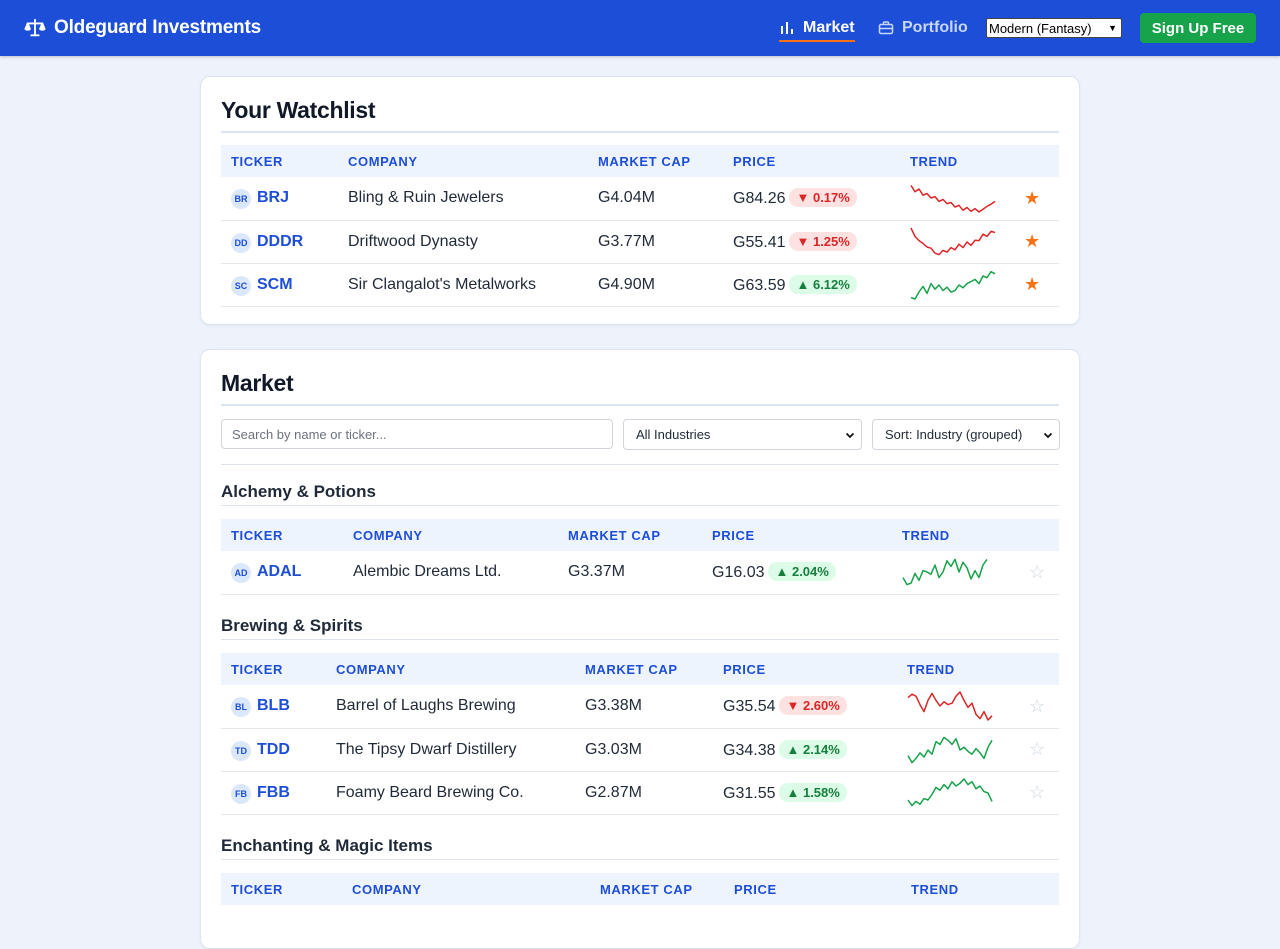 The image size is (1280, 949). What do you see at coordinates (241, 199) in the screenshot?
I see `ticker-badge: BR` at bounding box center [241, 199].